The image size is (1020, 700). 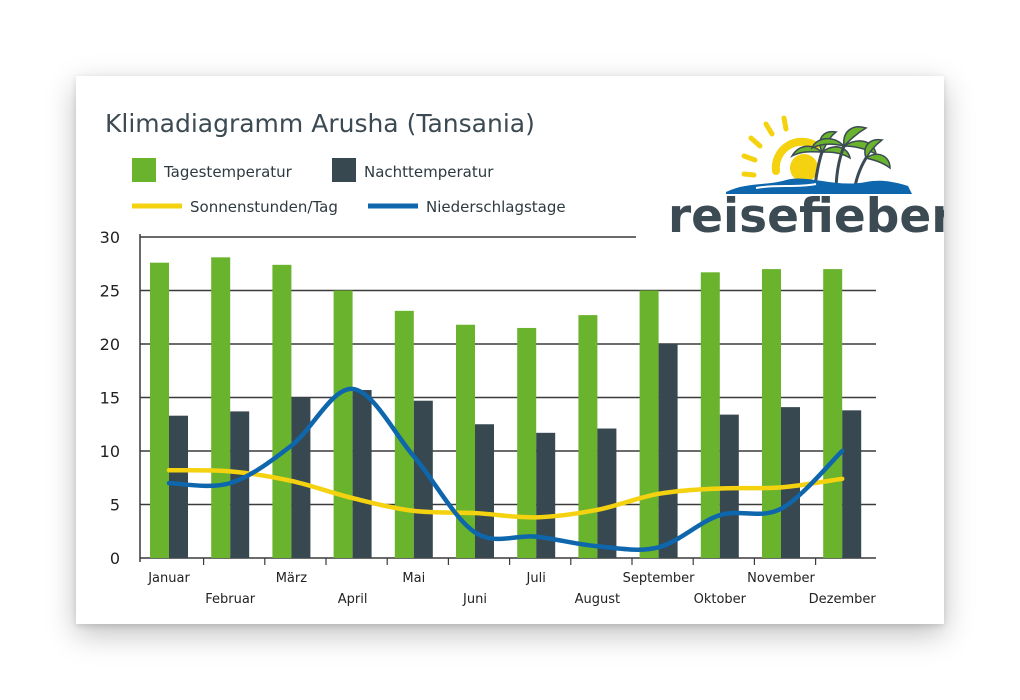 What do you see at coordinates (720, 599) in the screenshot?
I see `x-tick-label: Oktober` at bounding box center [720, 599].